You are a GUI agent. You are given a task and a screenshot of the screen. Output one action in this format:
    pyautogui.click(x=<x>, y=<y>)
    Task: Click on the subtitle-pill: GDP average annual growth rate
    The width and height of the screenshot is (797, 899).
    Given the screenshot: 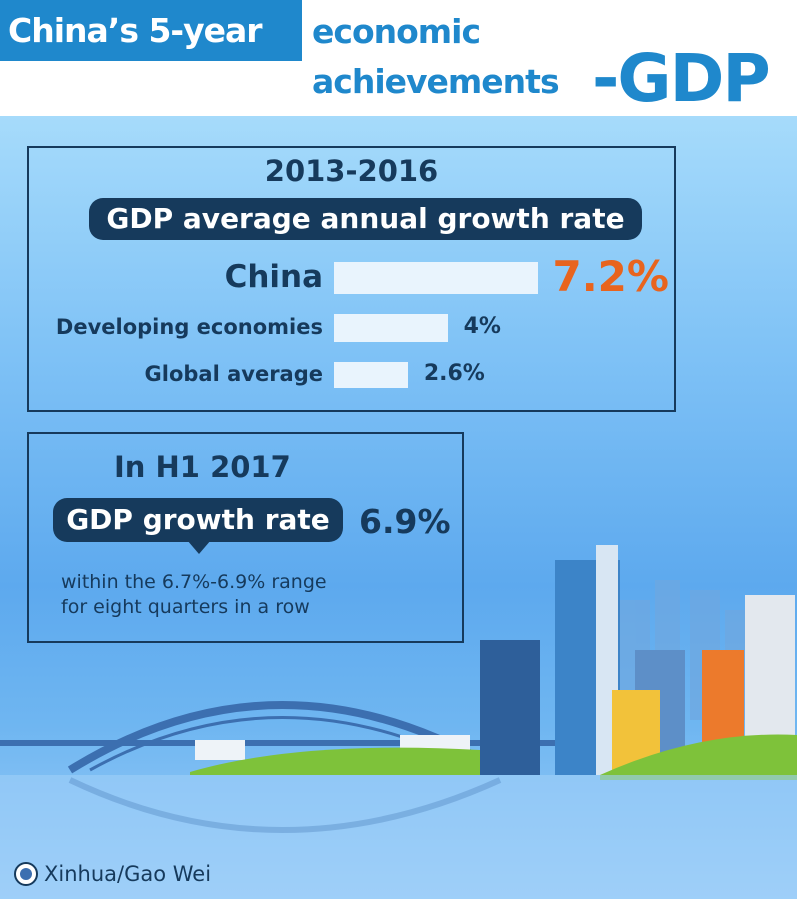 What is the action you would take?
    pyautogui.click(x=365, y=219)
    